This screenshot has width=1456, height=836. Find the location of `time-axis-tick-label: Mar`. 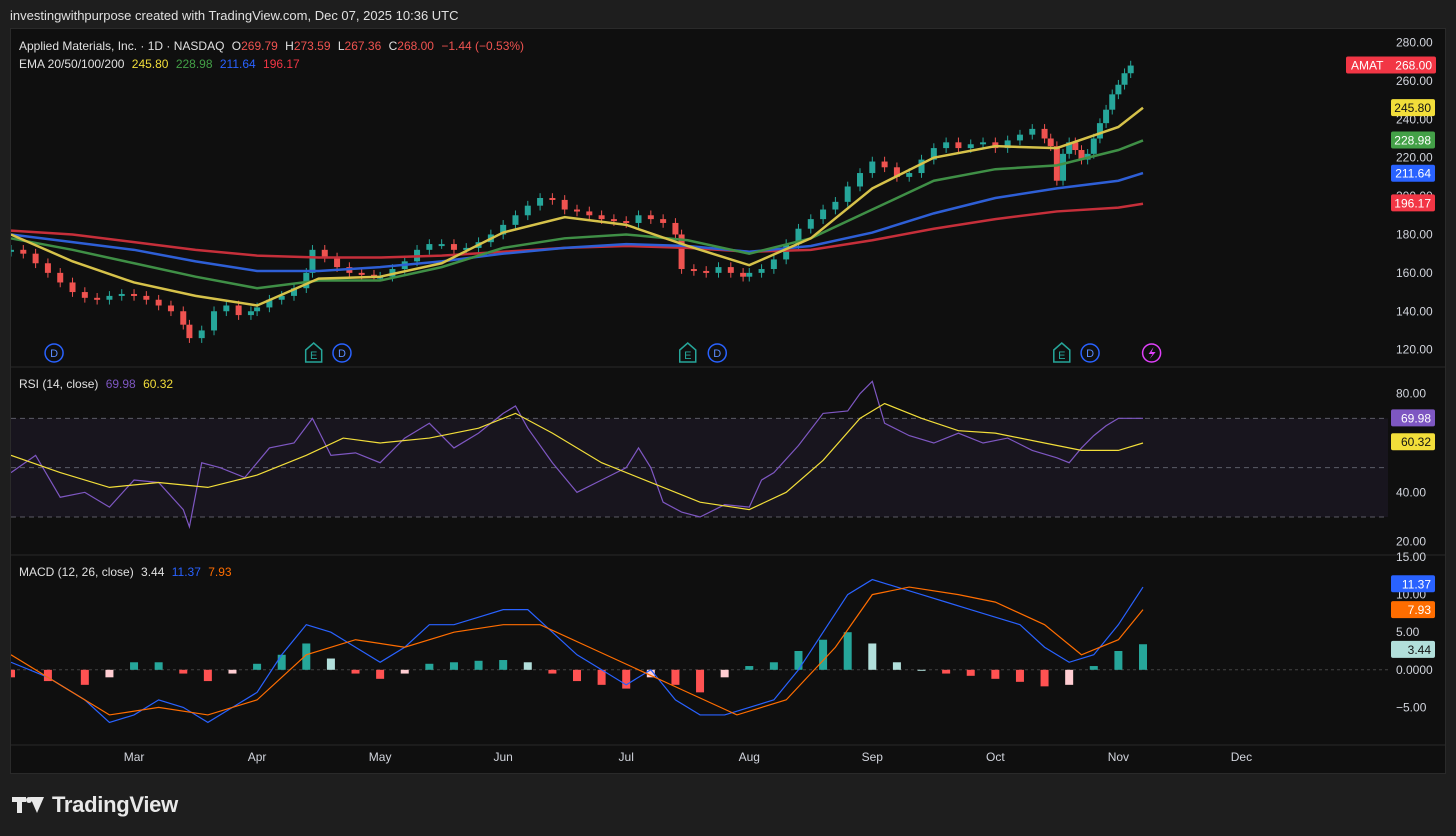

time-axis-tick-label: Mar is located at coordinates (134, 757).